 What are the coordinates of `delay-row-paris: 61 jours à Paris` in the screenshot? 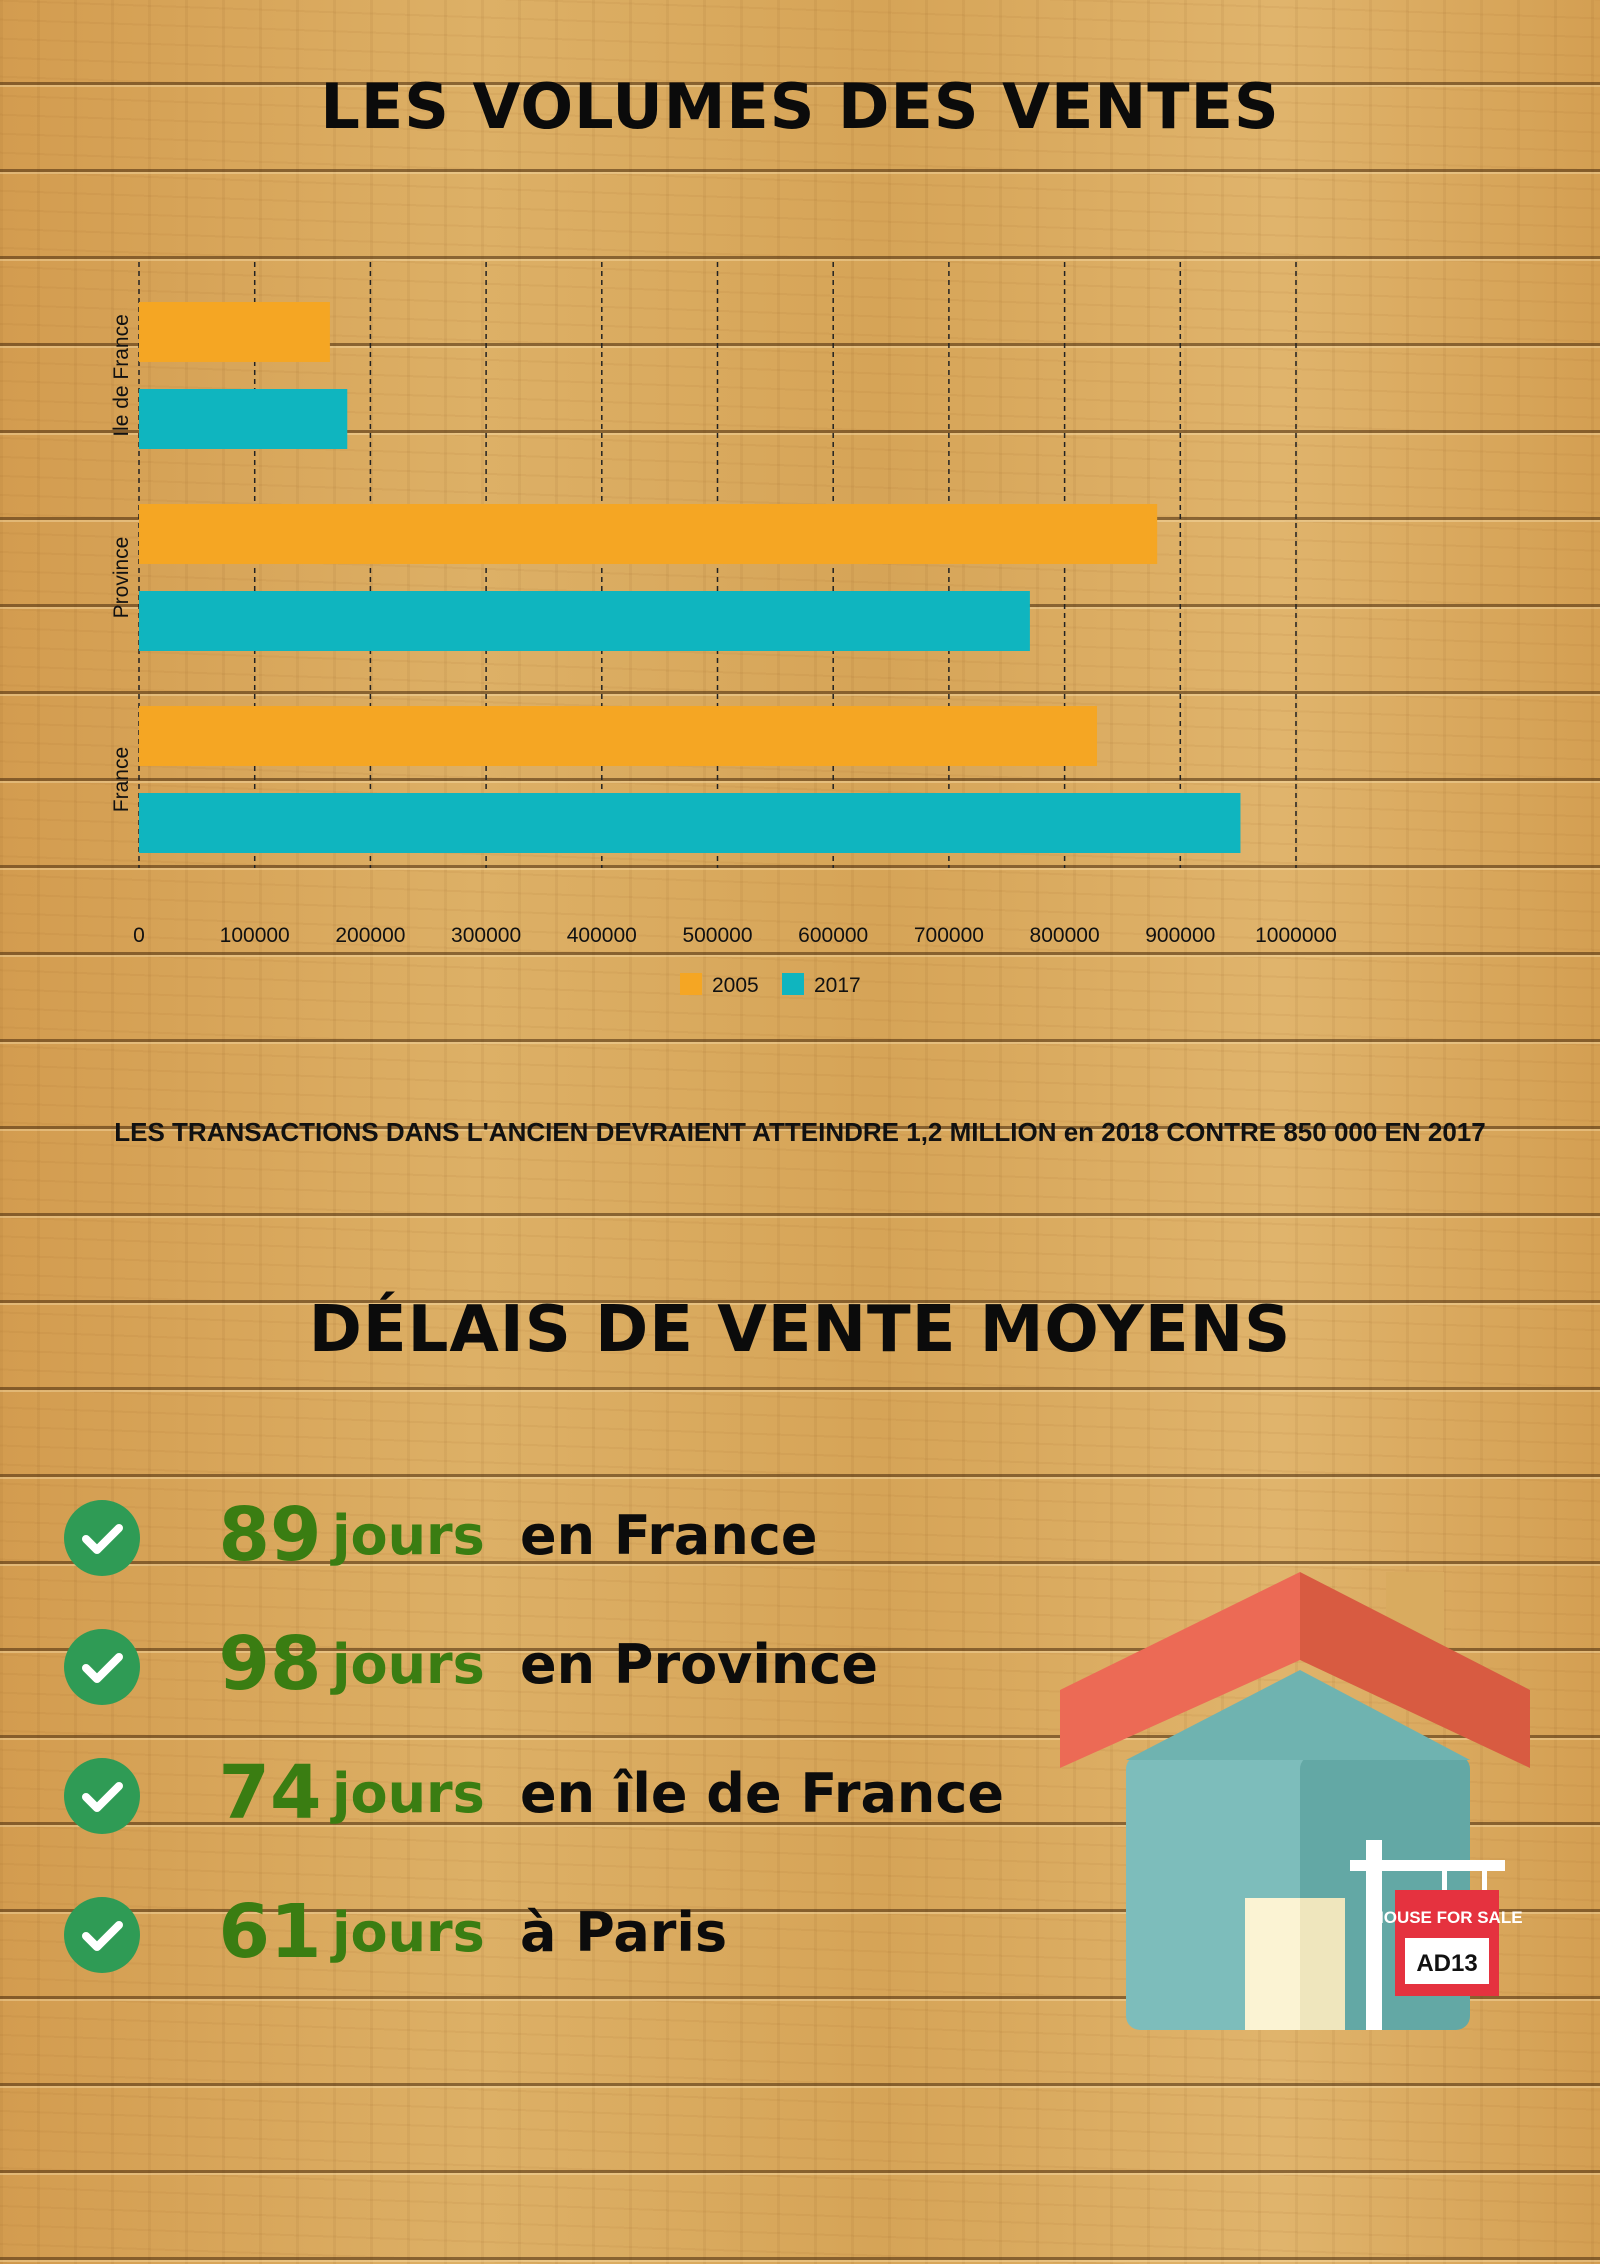 It's located at (560, 1937).